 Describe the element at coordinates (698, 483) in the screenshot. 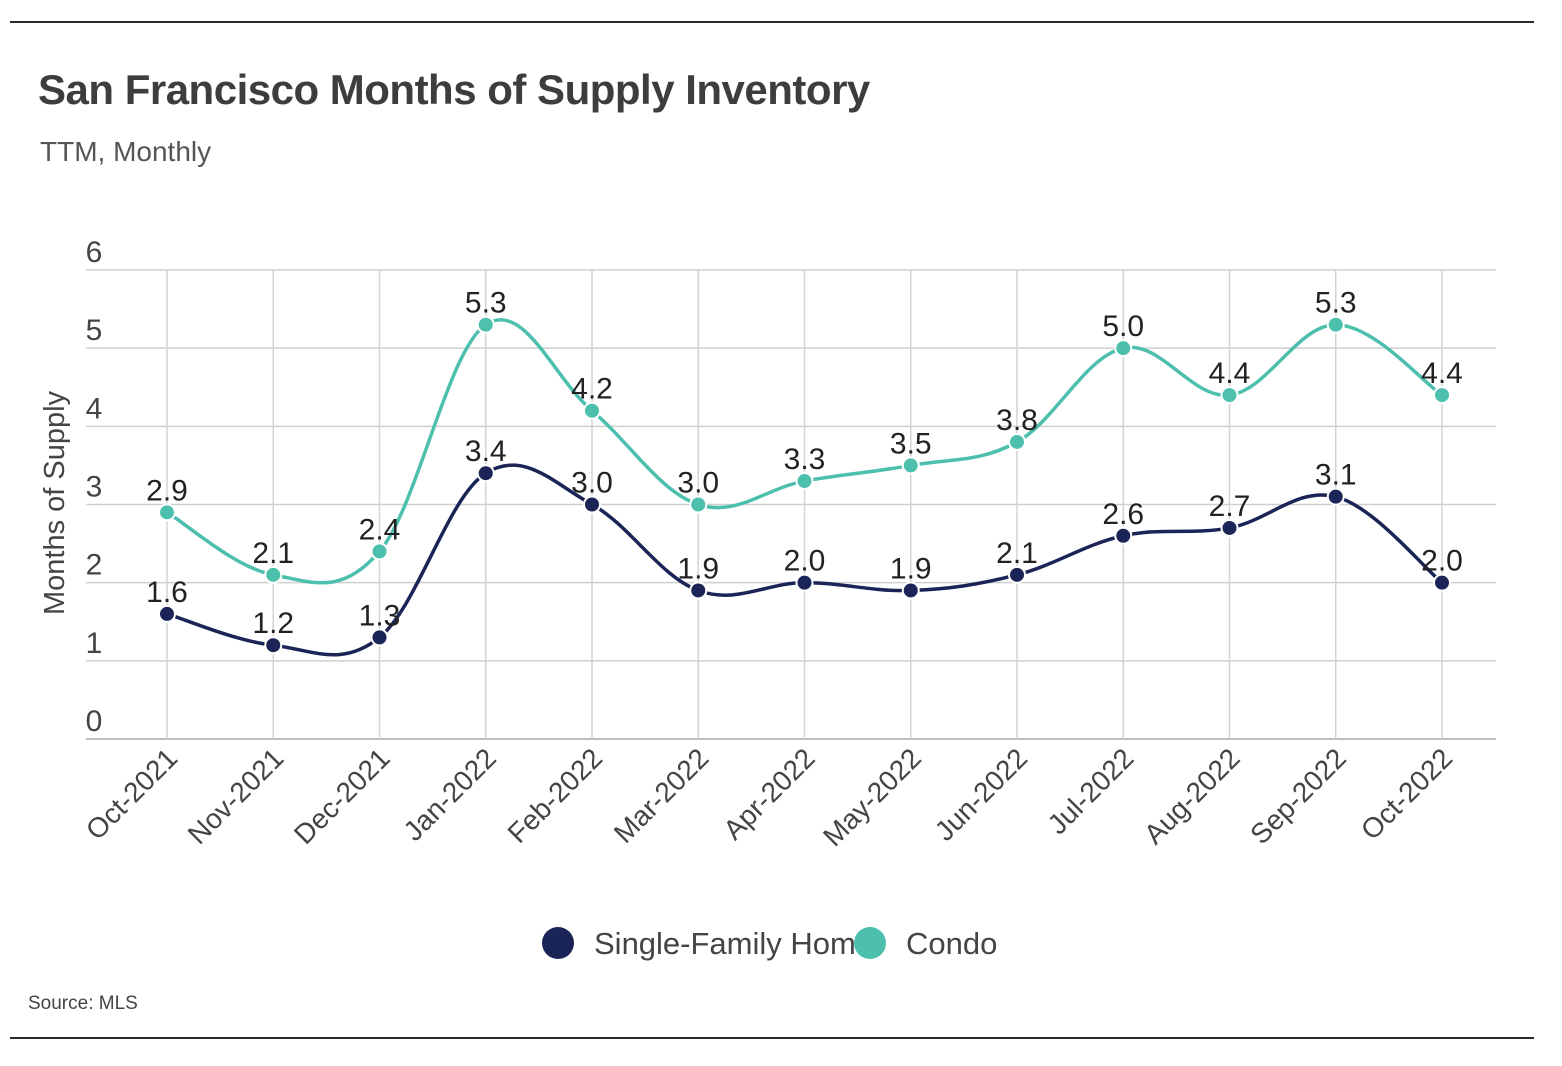

I see `data-label-condo: 3.0` at that location.